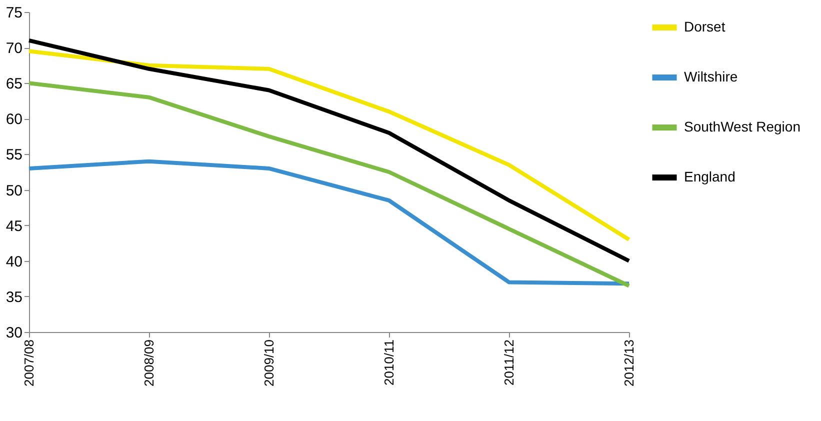 This screenshot has width=821, height=421. Describe the element at coordinates (705, 26) in the screenshot. I see `legend-label: Dorset` at that location.